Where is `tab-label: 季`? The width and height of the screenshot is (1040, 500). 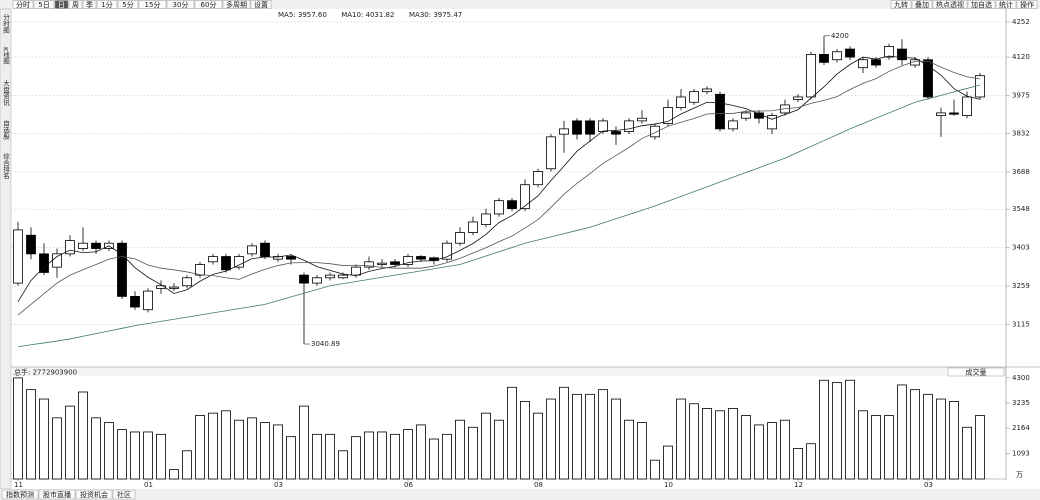 tab-label: 季 is located at coordinates (89, 4).